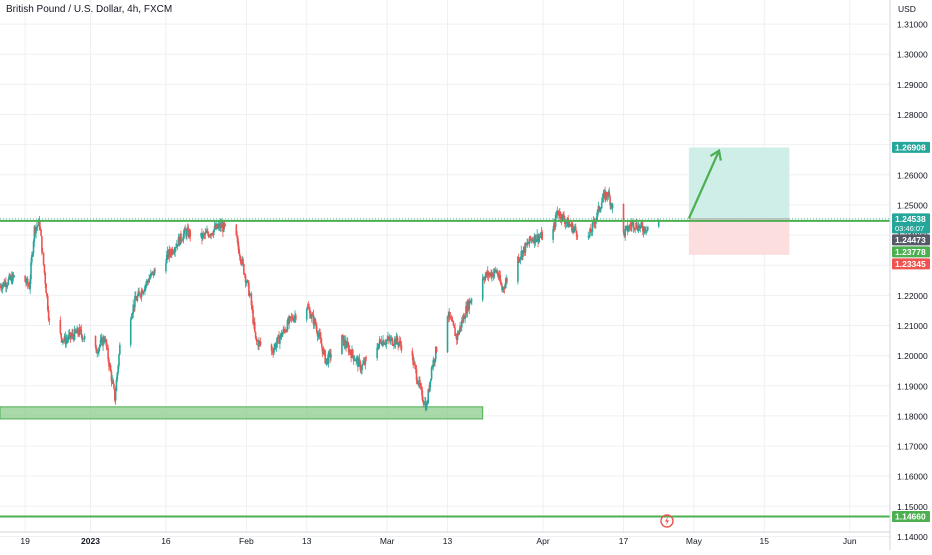 This screenshot has width=932, height=555. I want to click on y-tick-label: 1.30000, so click(912, 55).